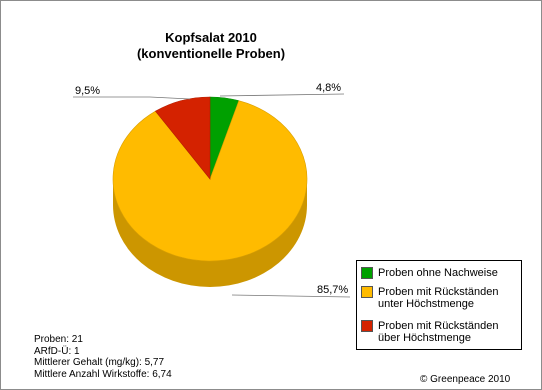  Describe the element at coordinates (211, 37) in the screenshot. I see `chart-title: Kopfsalat 2010` at that location.